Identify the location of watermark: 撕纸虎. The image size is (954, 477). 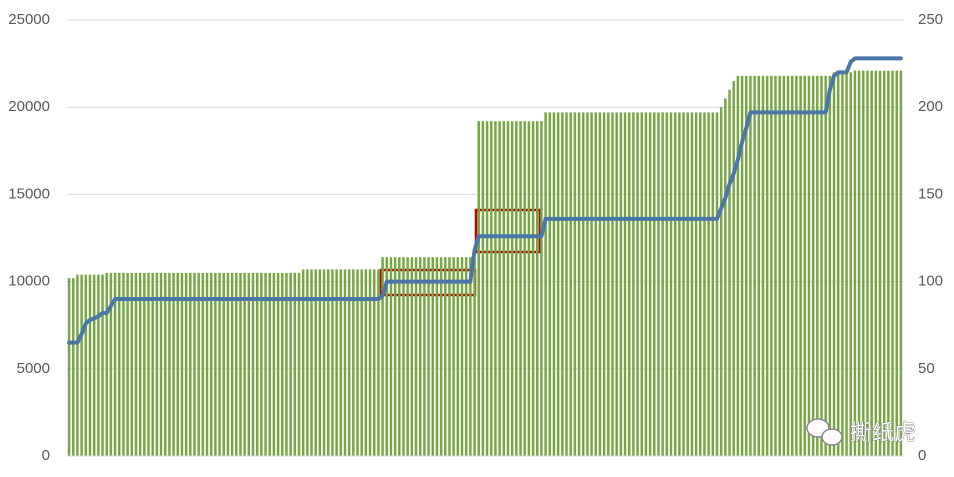
(883, 433).